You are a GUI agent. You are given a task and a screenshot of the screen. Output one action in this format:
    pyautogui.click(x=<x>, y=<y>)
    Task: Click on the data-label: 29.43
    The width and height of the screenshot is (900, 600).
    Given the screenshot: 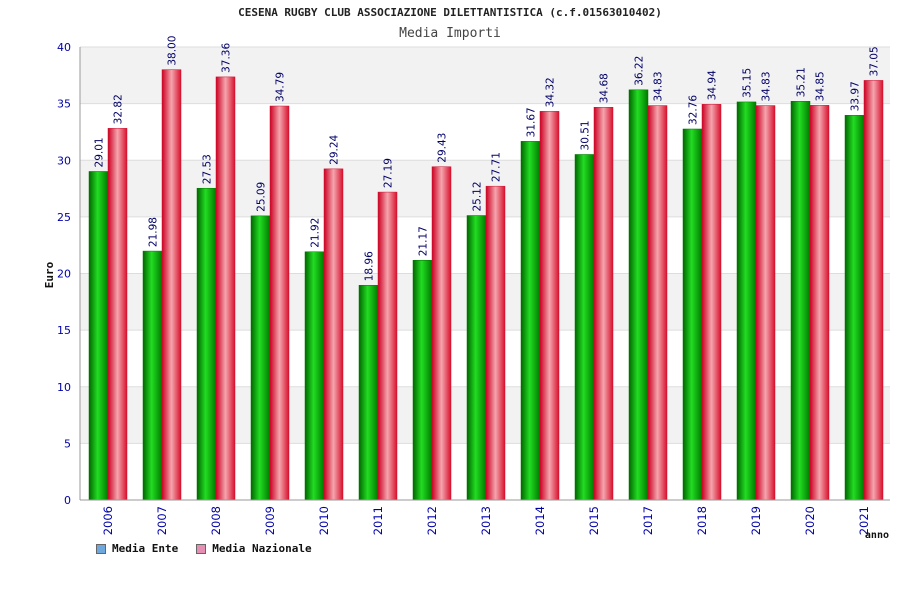 What is the action you would take?
    pyautogui.click(x=443, y=148)
    